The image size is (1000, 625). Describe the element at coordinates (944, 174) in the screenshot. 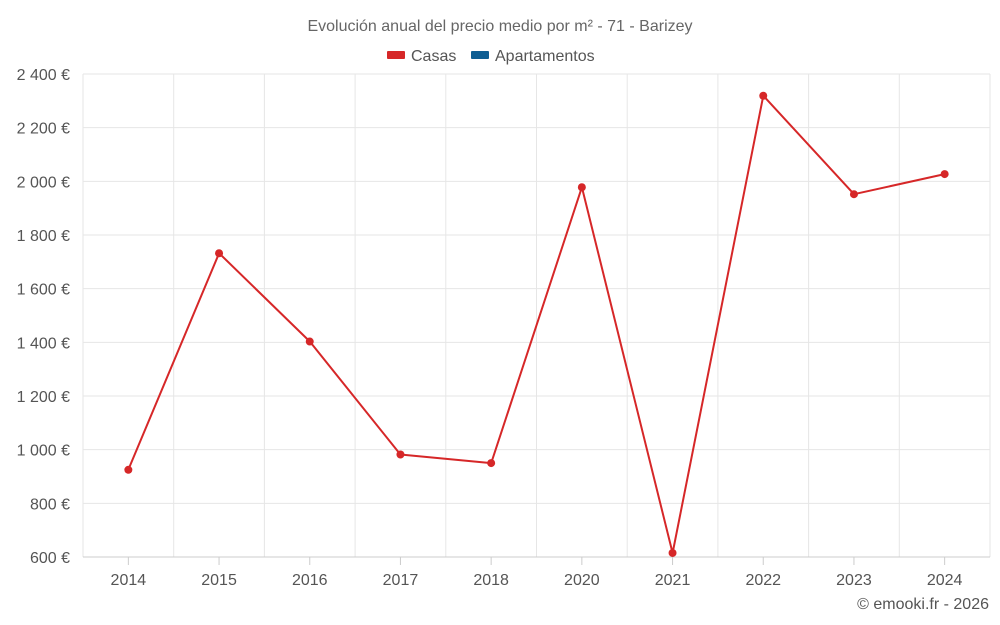

I see `data-point-2024` at that location.